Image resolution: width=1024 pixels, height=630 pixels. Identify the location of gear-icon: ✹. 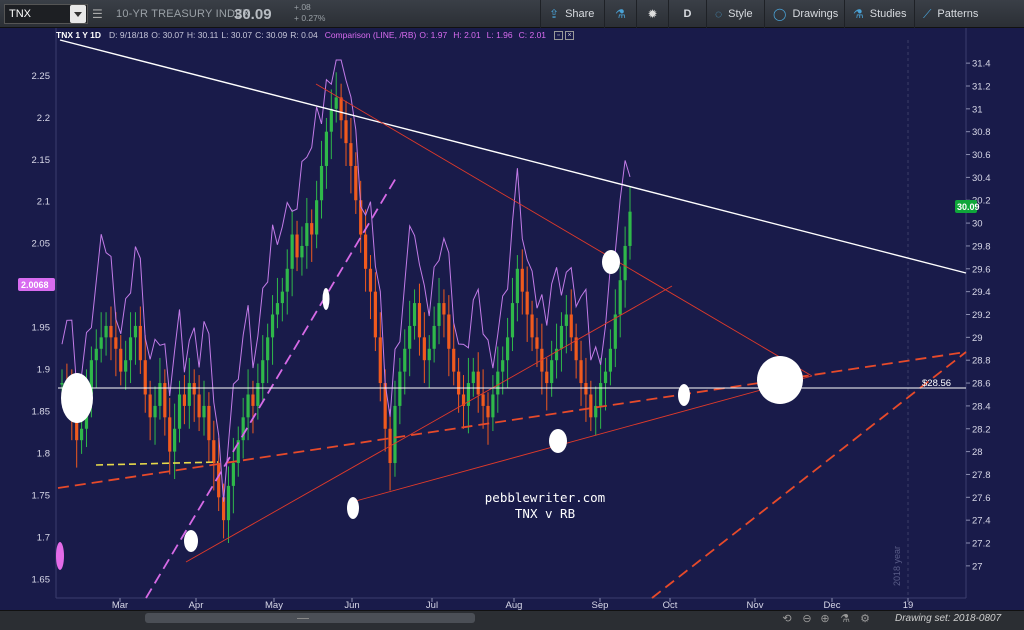
(652, 14).